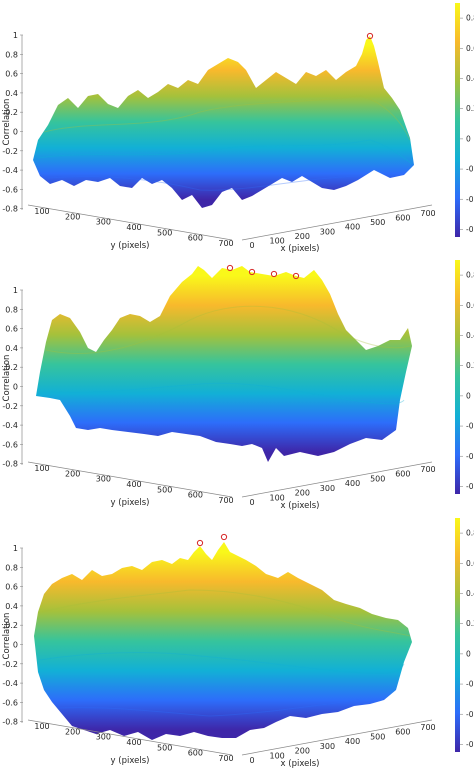  Describe the element at coordinates (470, 305) in the screenshot. I see `colorbar-tick-label: 0.6` at that location.